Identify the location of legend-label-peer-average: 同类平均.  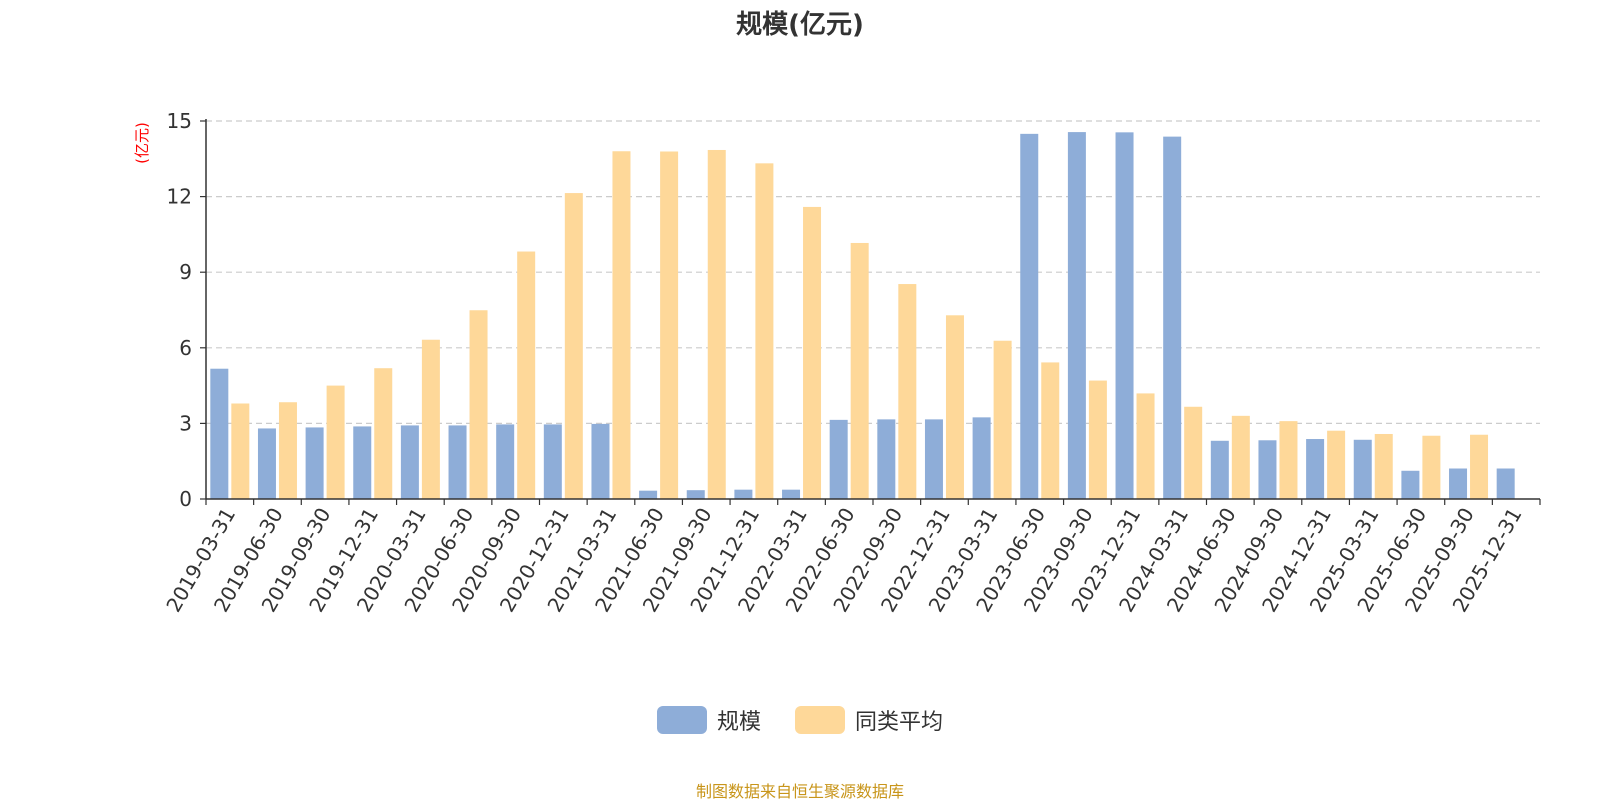
(899, 722).